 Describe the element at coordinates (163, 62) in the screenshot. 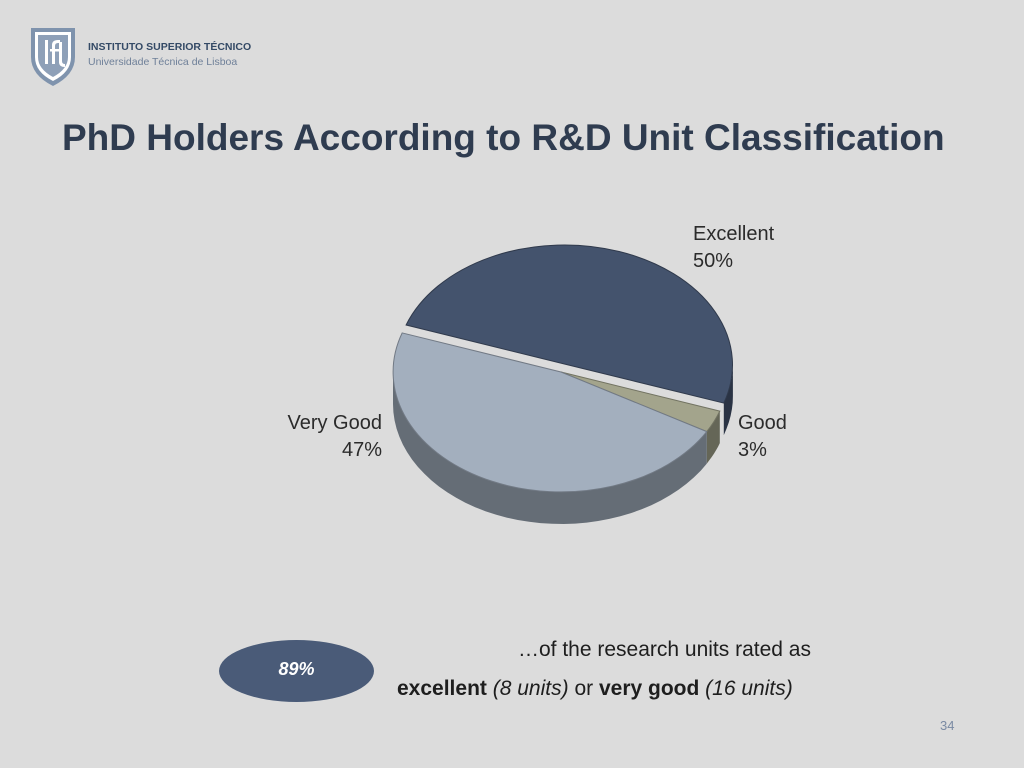

I see `university-name: Universidade Técnica de Lisboa` at that location.